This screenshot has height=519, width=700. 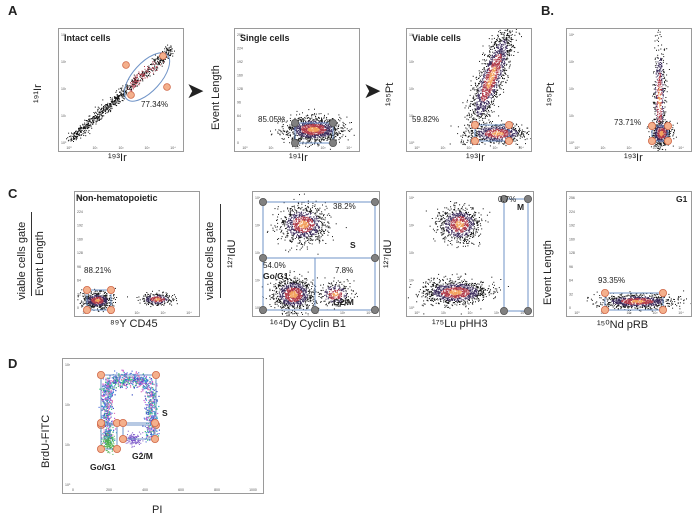 I want to click on gate-percent-s: 38.2%, so click(x=344, y=206).